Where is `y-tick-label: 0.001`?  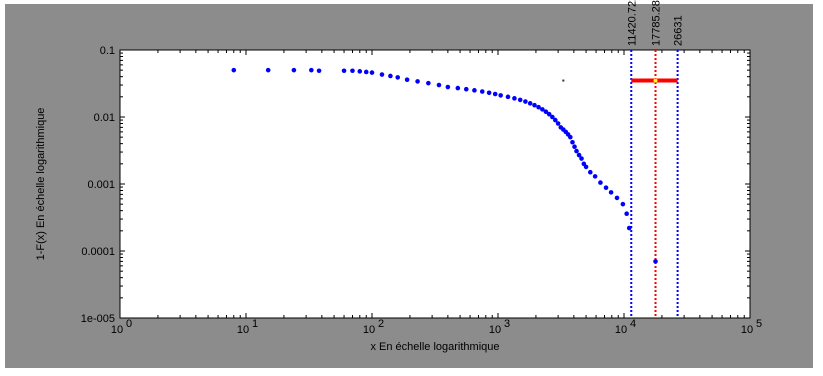
y-tick-label: 0.001 is located at coordinates (101, 185).